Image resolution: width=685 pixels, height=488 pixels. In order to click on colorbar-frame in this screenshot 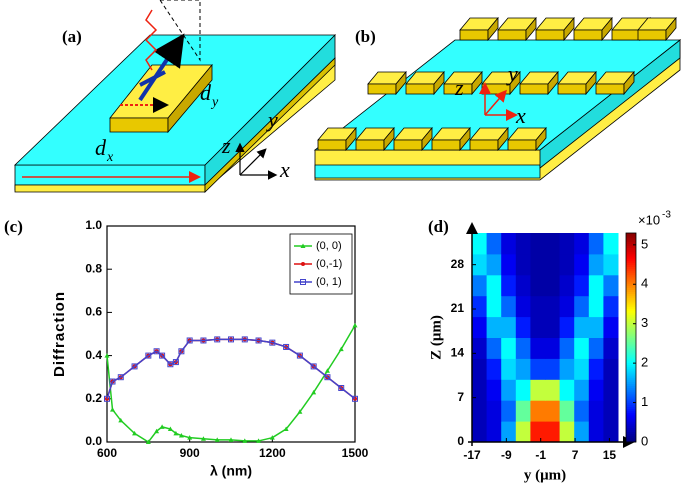, I will do `click(631, 337)`.